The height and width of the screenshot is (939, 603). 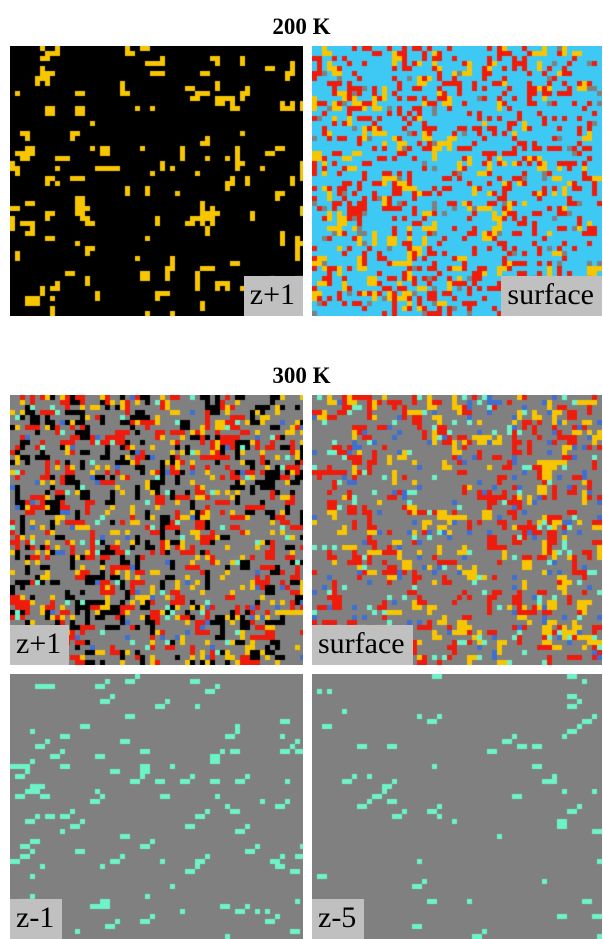 I want to click on title-200k: 200 K, so click(x=301, y=26).